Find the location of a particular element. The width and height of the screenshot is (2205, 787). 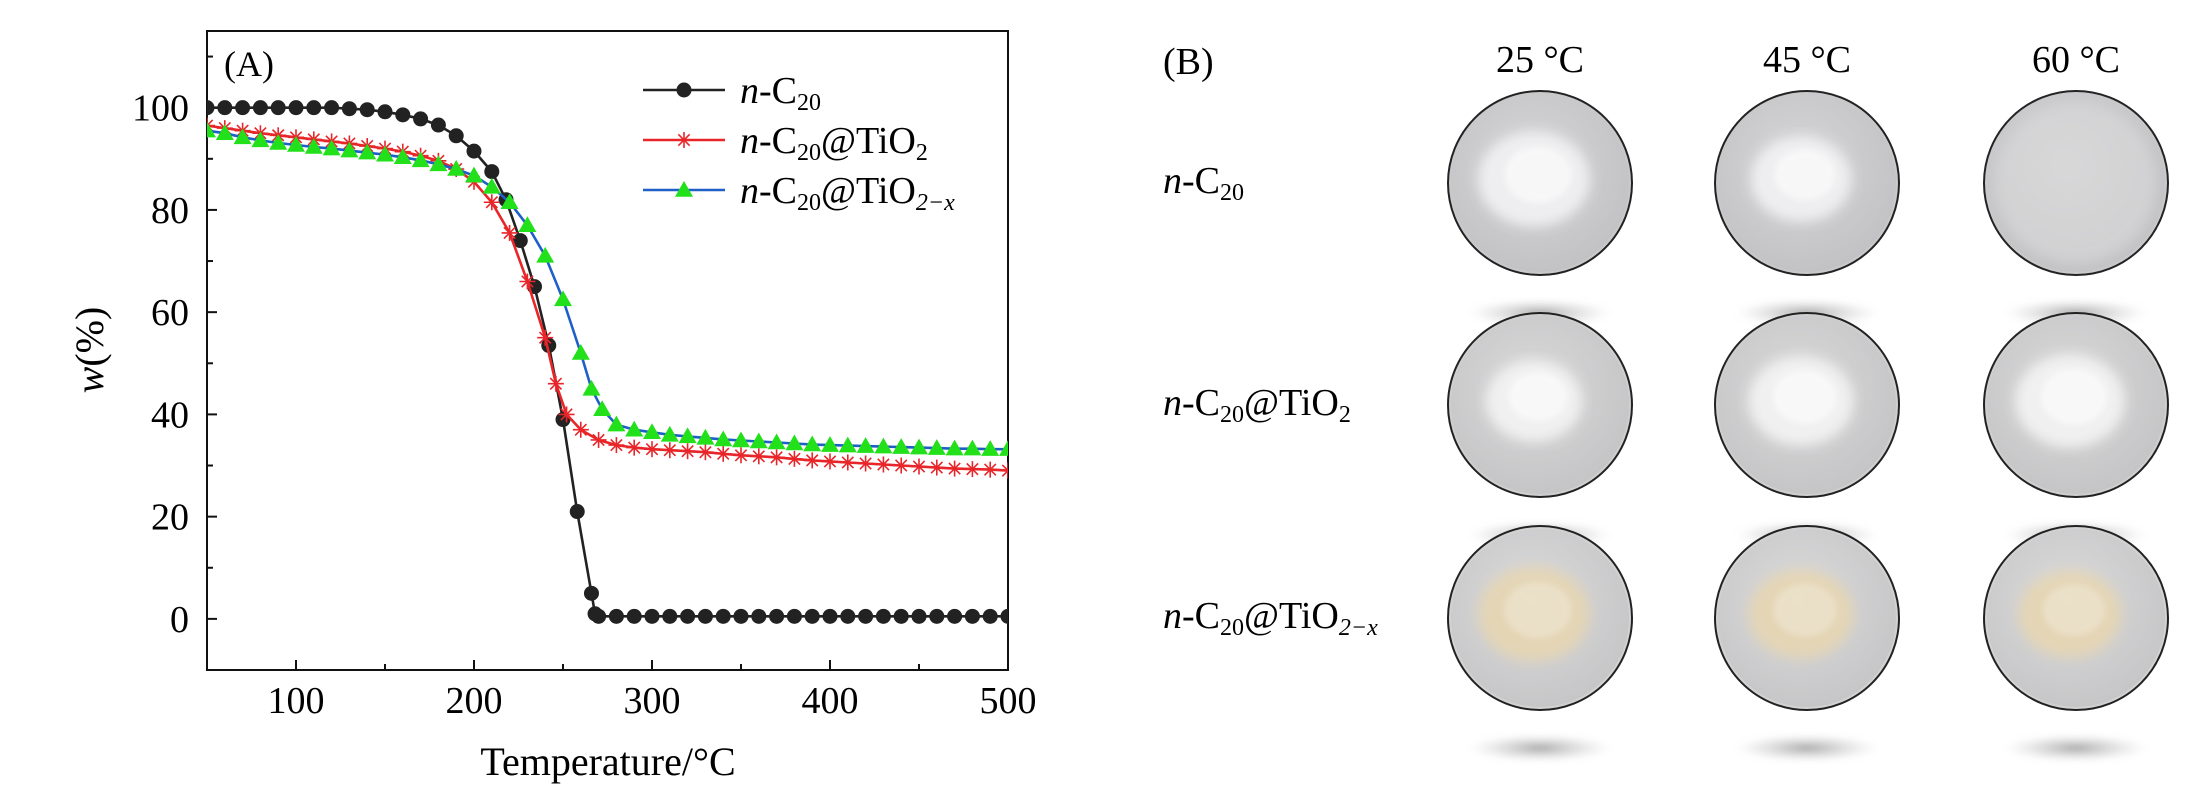

y-tick-label: 60 is located at coordinates (170, 313).